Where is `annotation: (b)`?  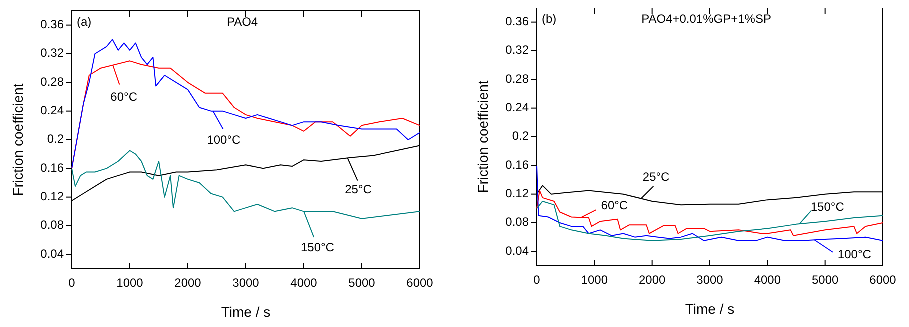 annotation: (b) is located at coordinates (549, 19).